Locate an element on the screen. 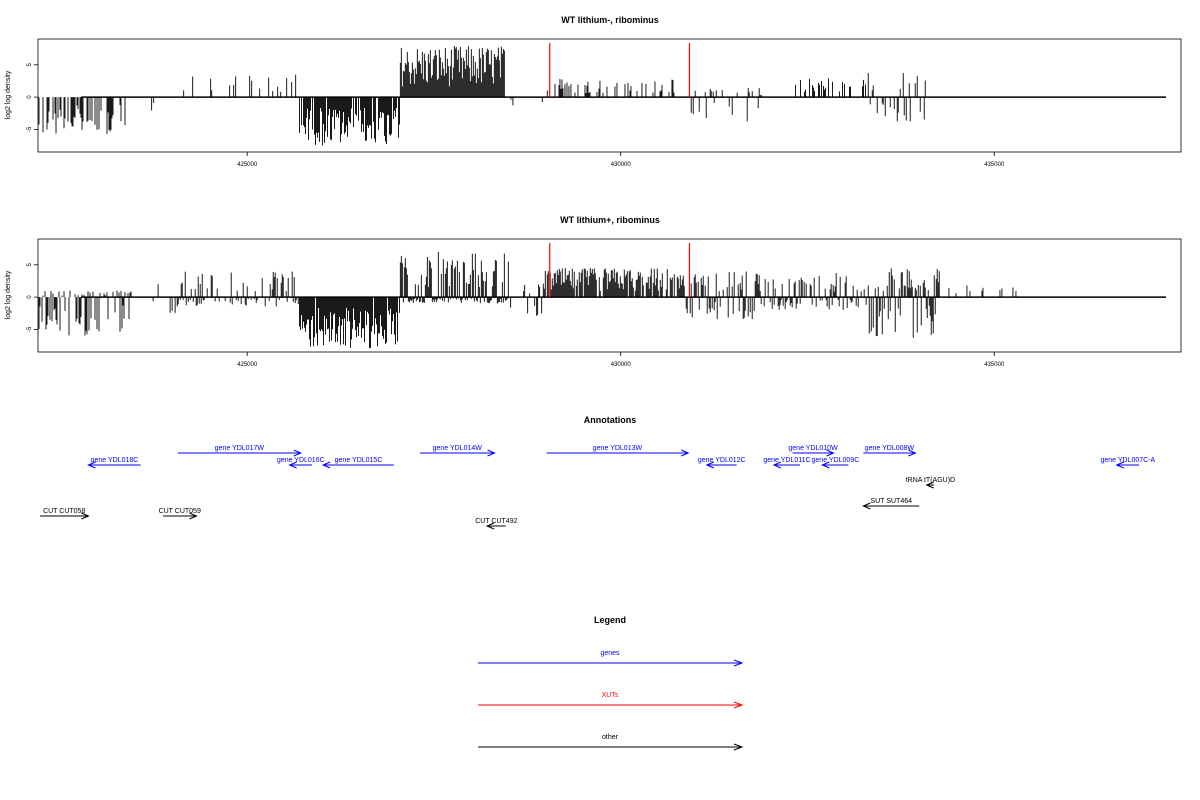  annotation-feature: gene YDL012C is located at coordinates (722, 463).